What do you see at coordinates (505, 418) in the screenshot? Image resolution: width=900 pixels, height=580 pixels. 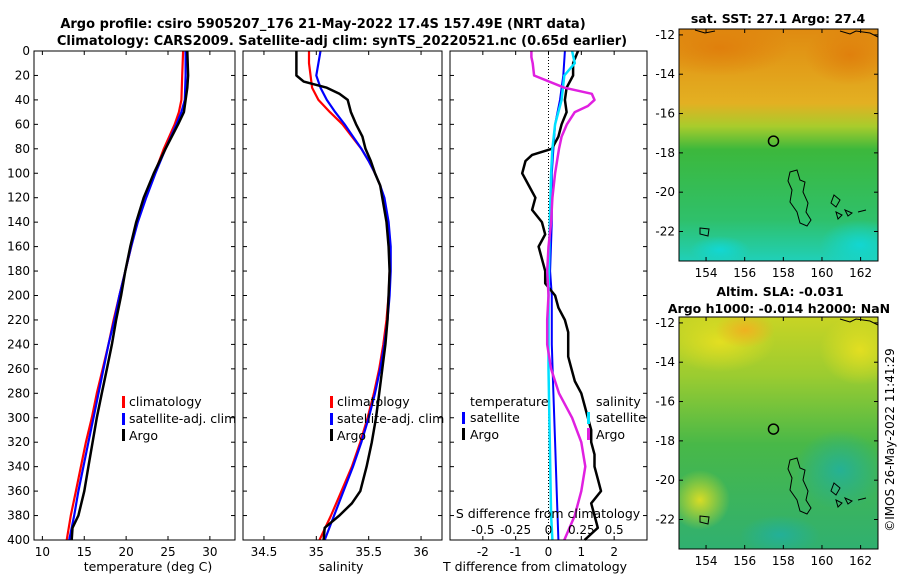 I see `difference-legend-left: temperature satellite Argo` at bounding box center [505, 418].